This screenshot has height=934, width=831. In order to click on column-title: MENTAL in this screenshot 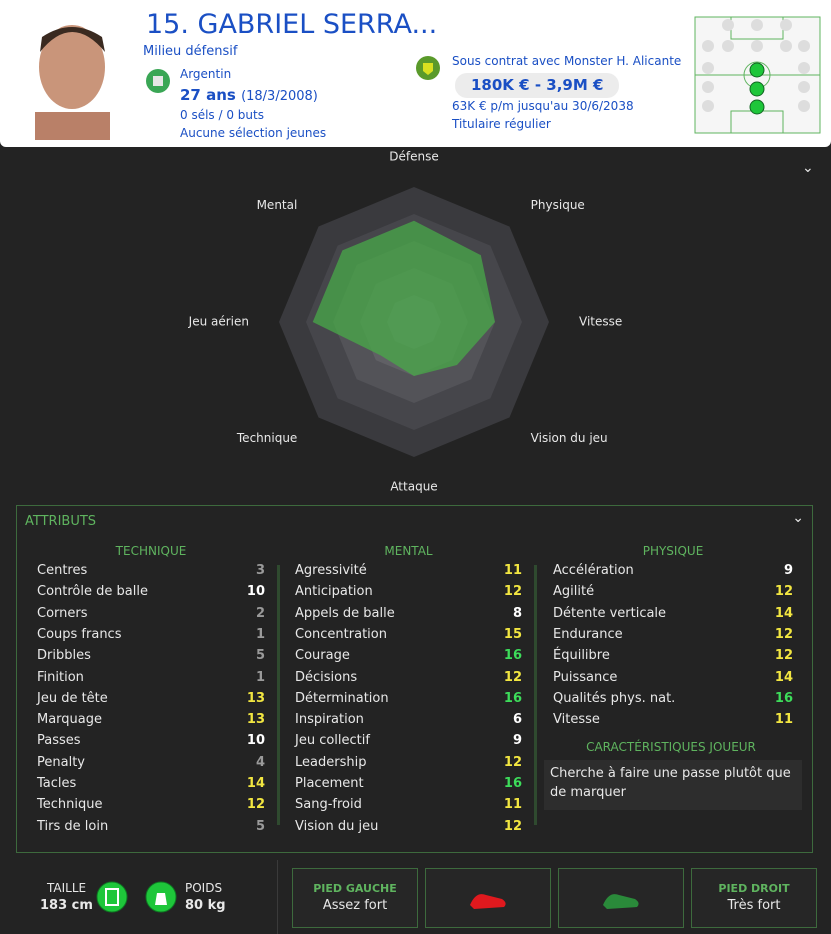, I will do `click(408, 551)`.